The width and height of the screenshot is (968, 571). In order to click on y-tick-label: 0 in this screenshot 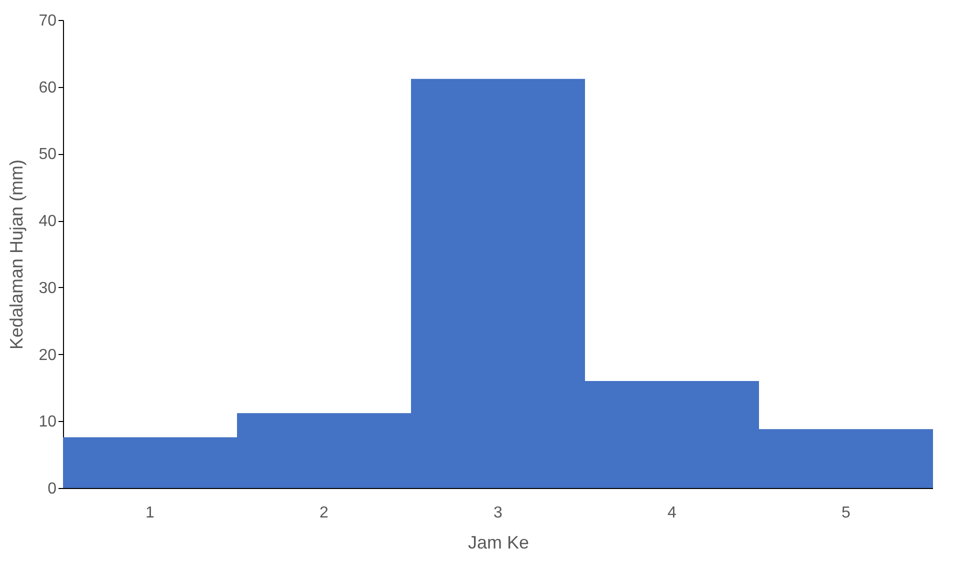, I will do `click(52, 489)`.